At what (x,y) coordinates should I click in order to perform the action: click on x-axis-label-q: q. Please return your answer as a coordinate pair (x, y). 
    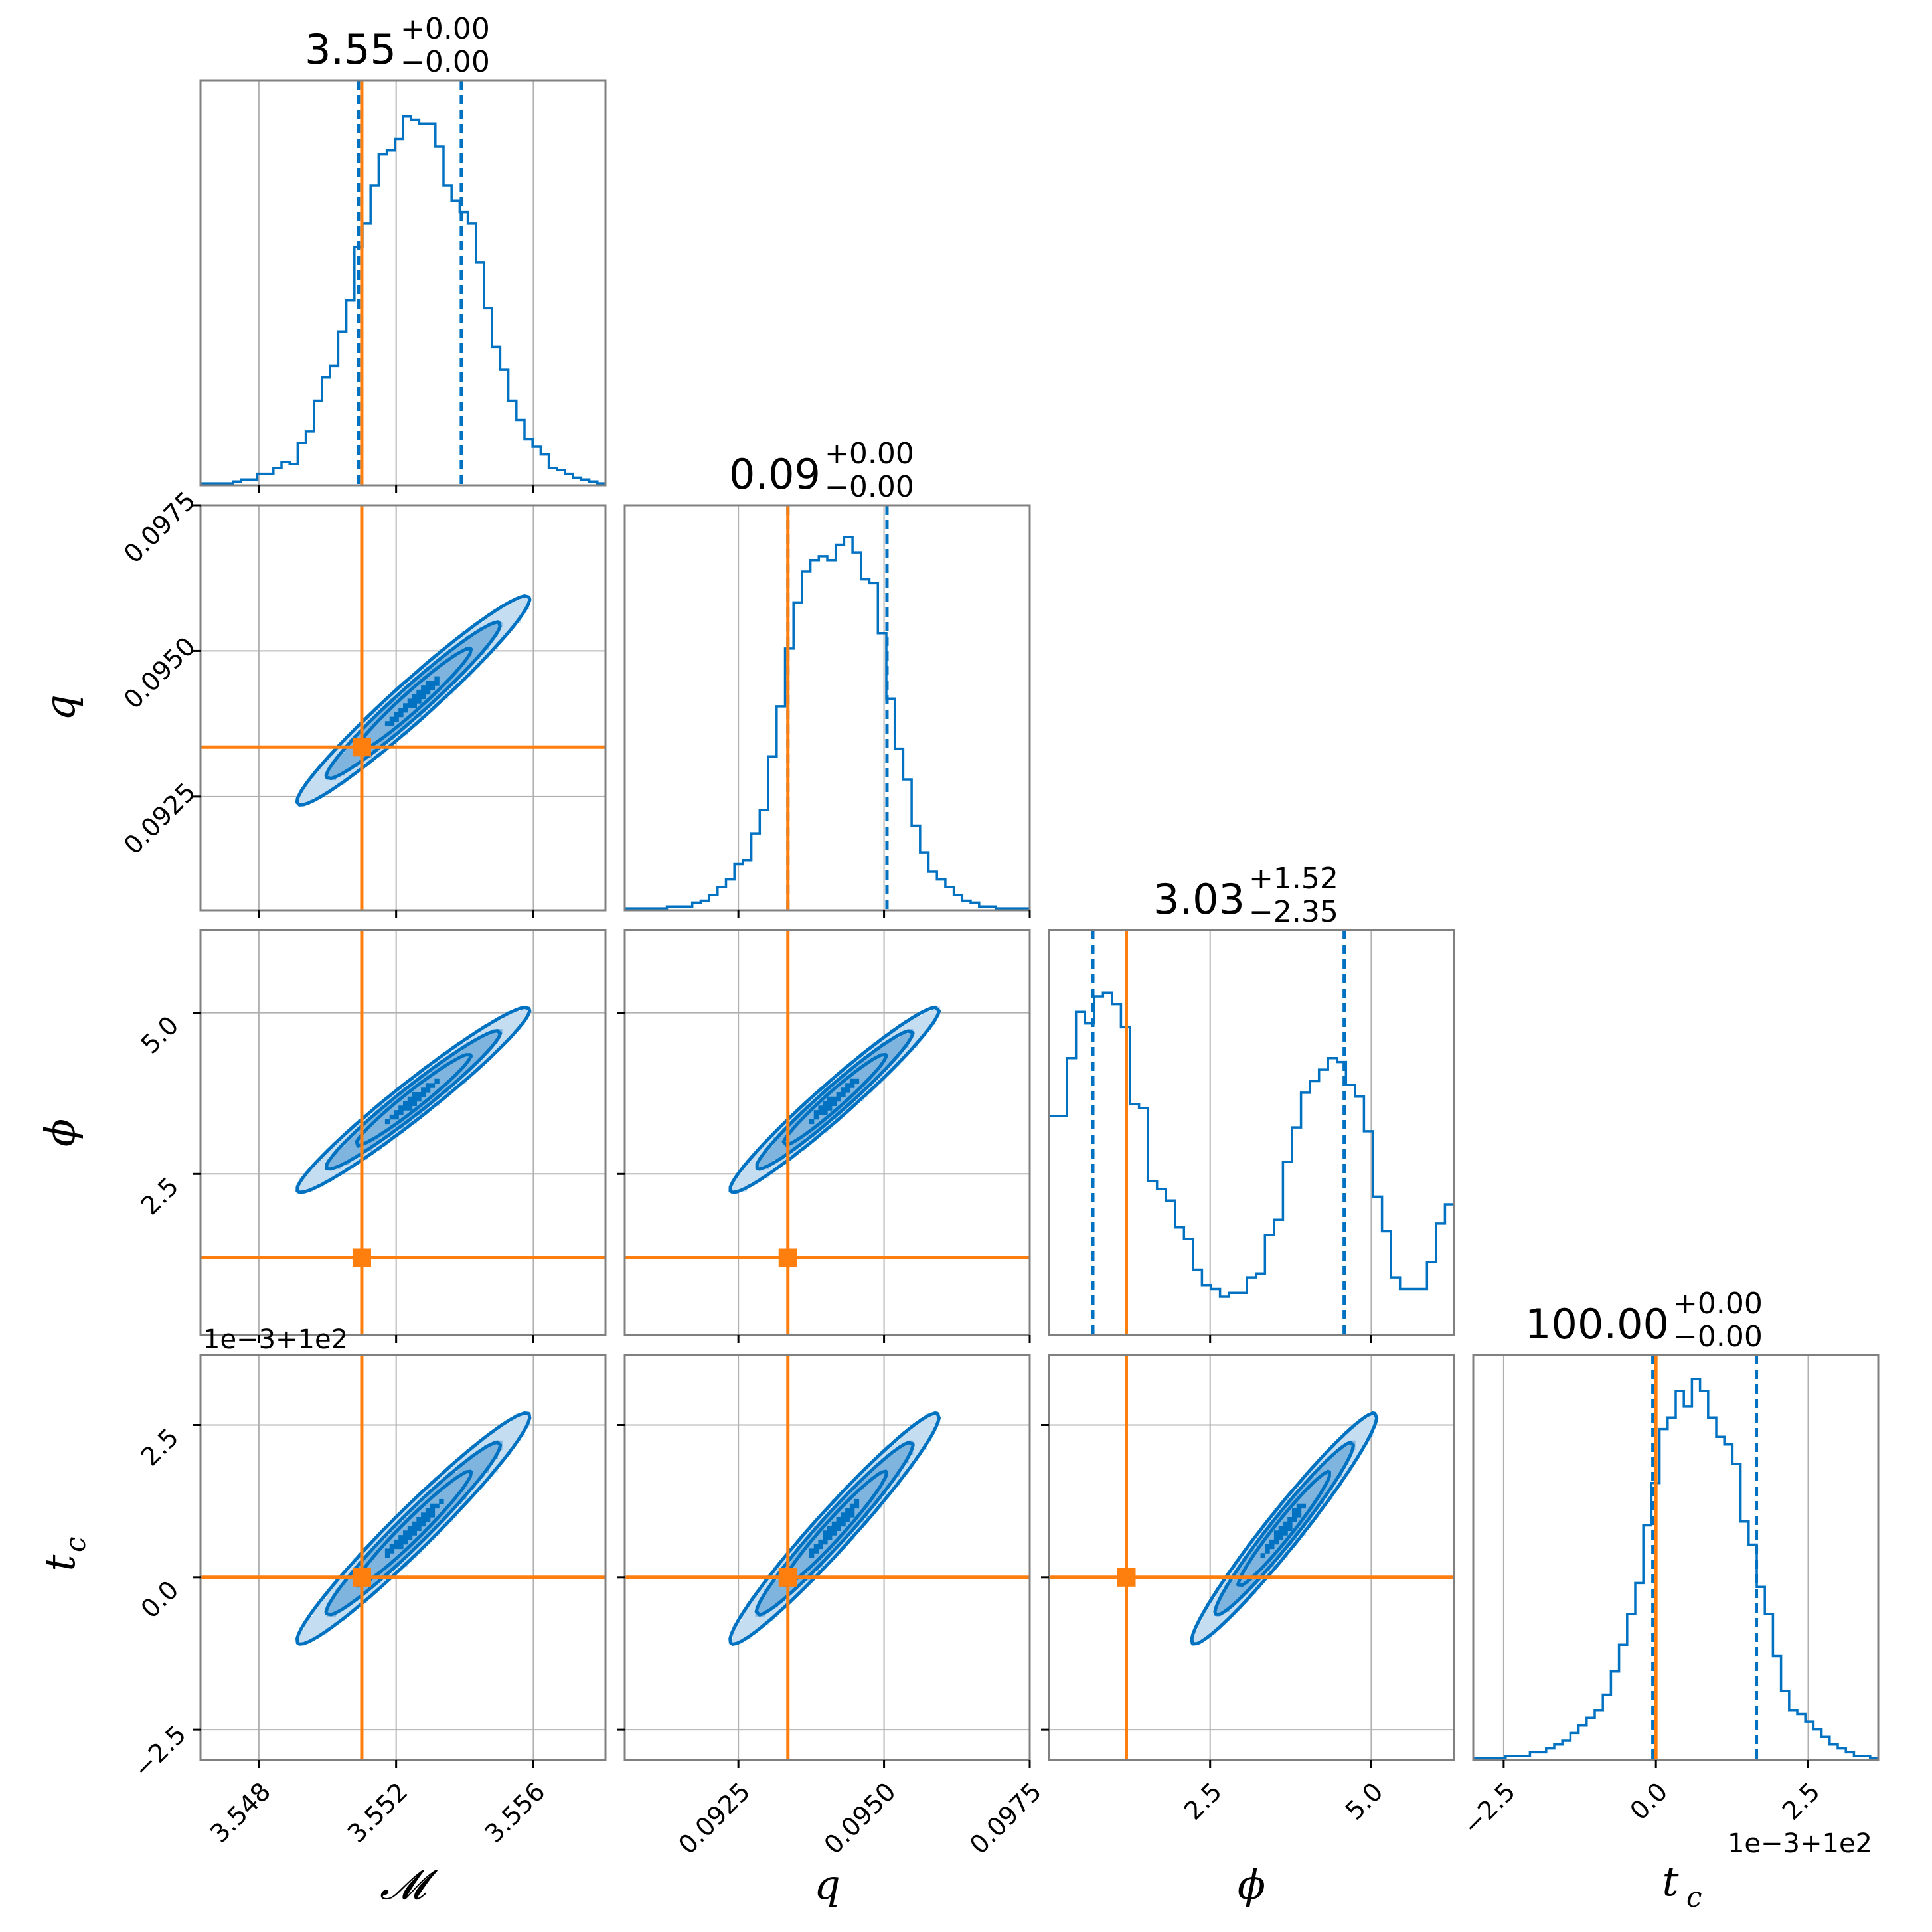
    Looking at the image, I should click on (827, 1884).